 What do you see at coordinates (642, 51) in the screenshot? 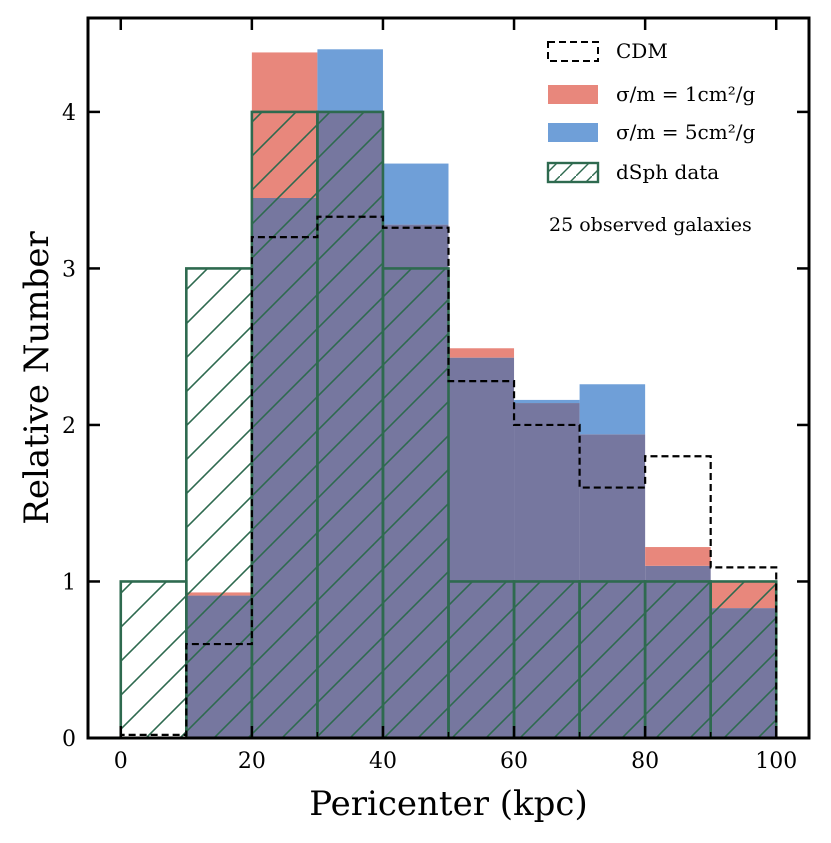
I see `legend-label: CDM` at bounding box center [642, 51].